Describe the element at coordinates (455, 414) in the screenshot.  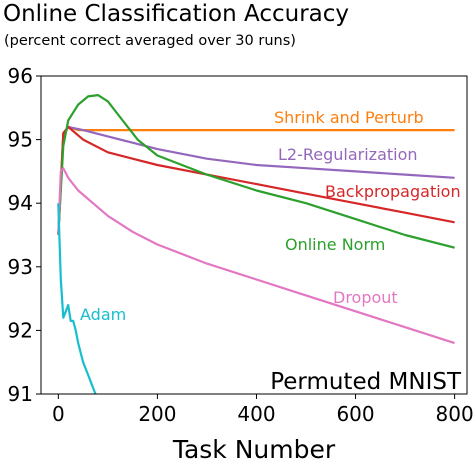
I see `x-tick-label: 800` at that location.